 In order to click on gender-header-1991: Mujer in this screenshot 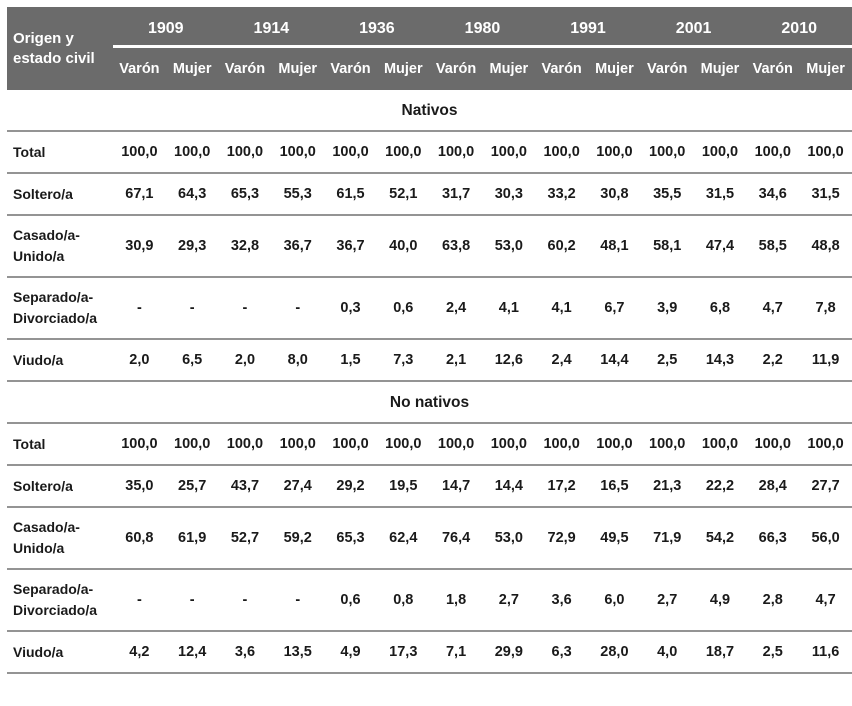, I will do `click(614, 68)`.